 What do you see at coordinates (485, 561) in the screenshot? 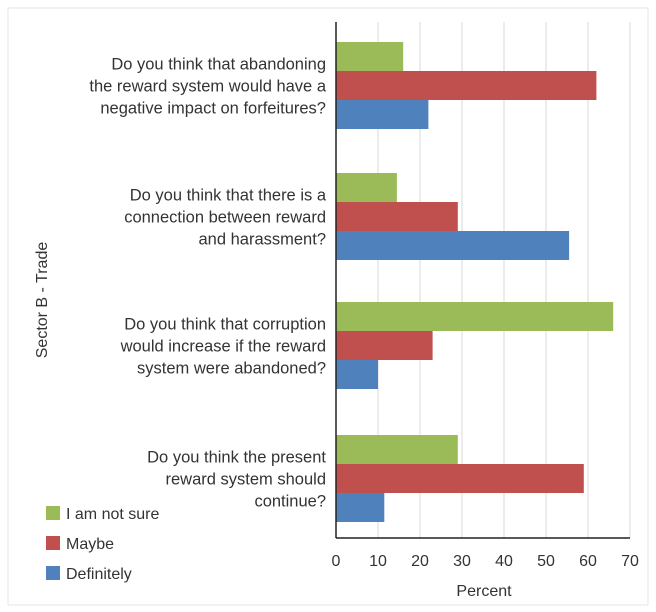
I see `x-tick-labels: 0 10 20 30 40 50 60 70` at bounding box center [485, 561].